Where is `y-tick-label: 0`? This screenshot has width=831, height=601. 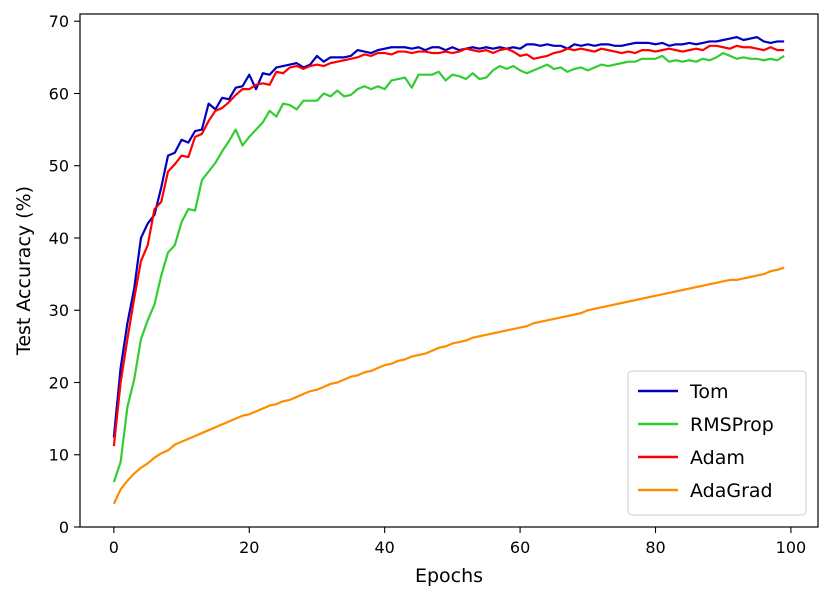
y-tick-label: 0 is located at coordinates (64, 527).